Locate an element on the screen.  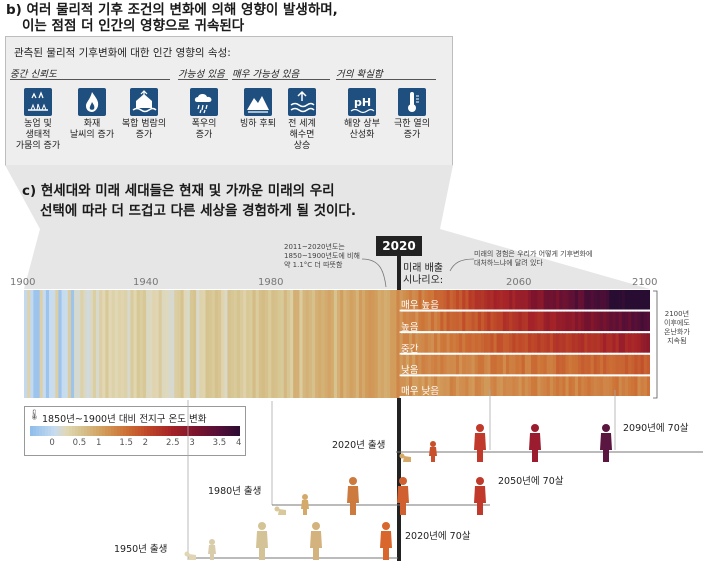
section-c-heading-line1: c) 현세대와 미래 세대들은 현재 및 가까운 미래의 우리 is located at coordinates (178, 191).